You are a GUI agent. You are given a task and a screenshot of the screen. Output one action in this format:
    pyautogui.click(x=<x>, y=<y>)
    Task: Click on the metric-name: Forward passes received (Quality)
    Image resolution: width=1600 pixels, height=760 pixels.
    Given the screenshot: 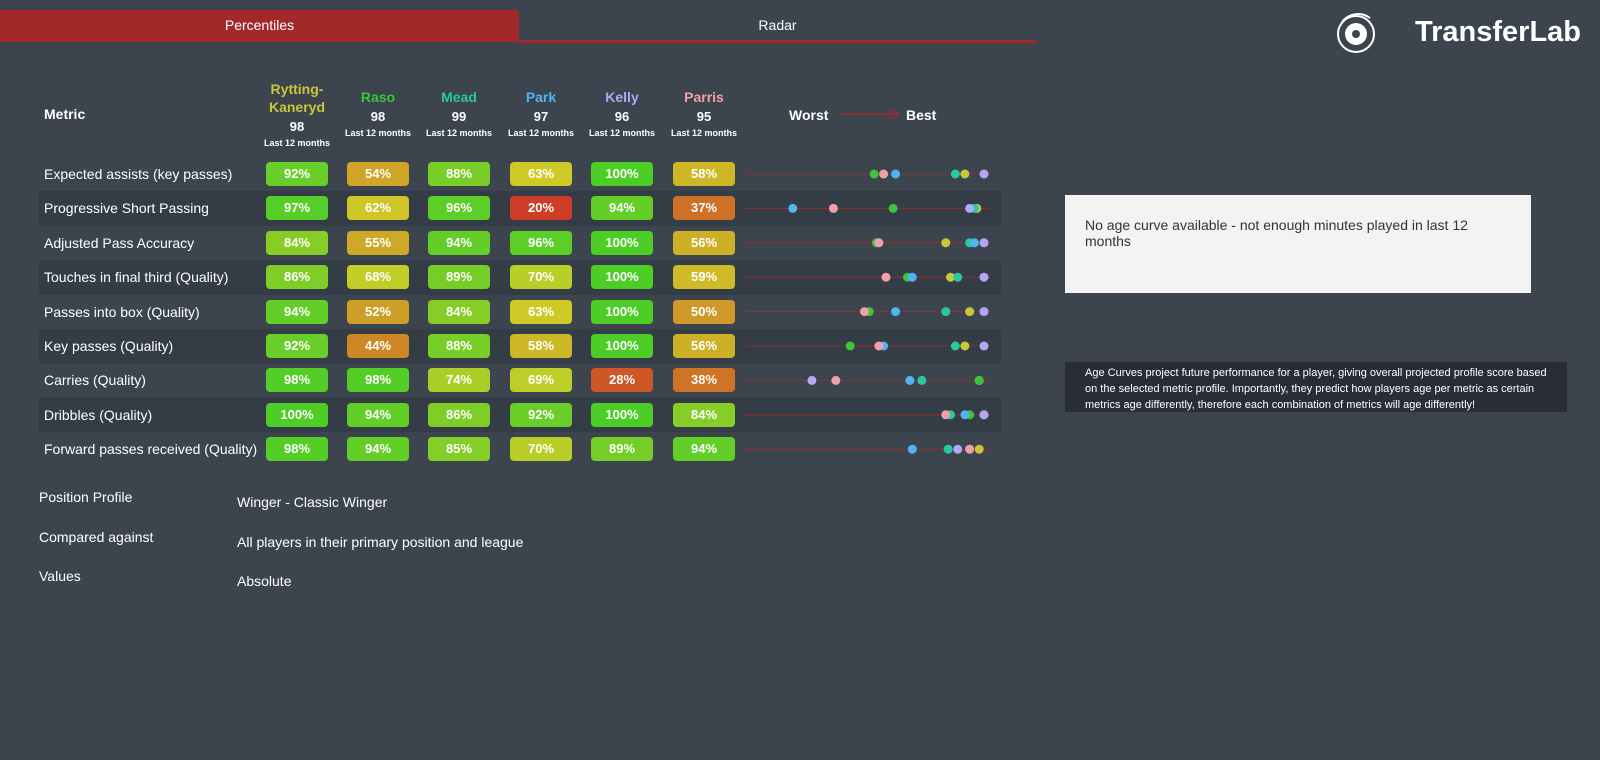 What is the action you would take?
    pyautogui.click(x=151, y=449)
    